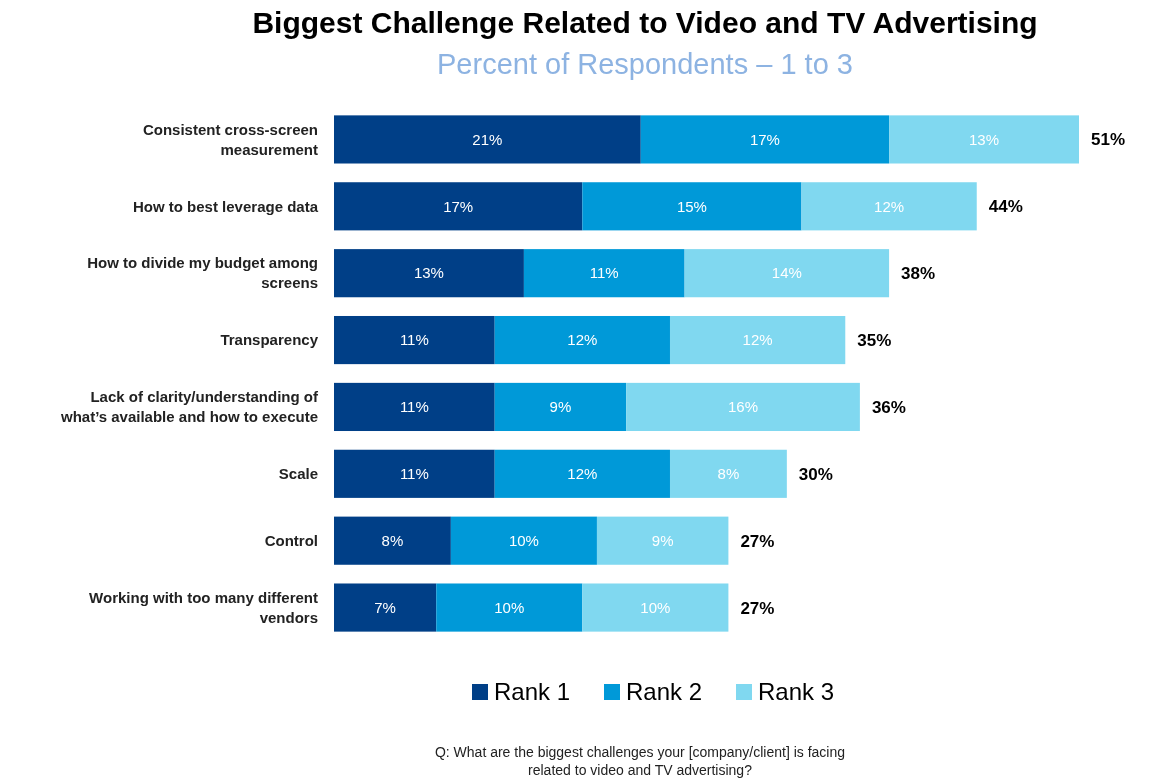  What do you see at coordinates (1005, 207) in the screenshot?
I see `total-label: 44%` at bounding box center [1005, 207].